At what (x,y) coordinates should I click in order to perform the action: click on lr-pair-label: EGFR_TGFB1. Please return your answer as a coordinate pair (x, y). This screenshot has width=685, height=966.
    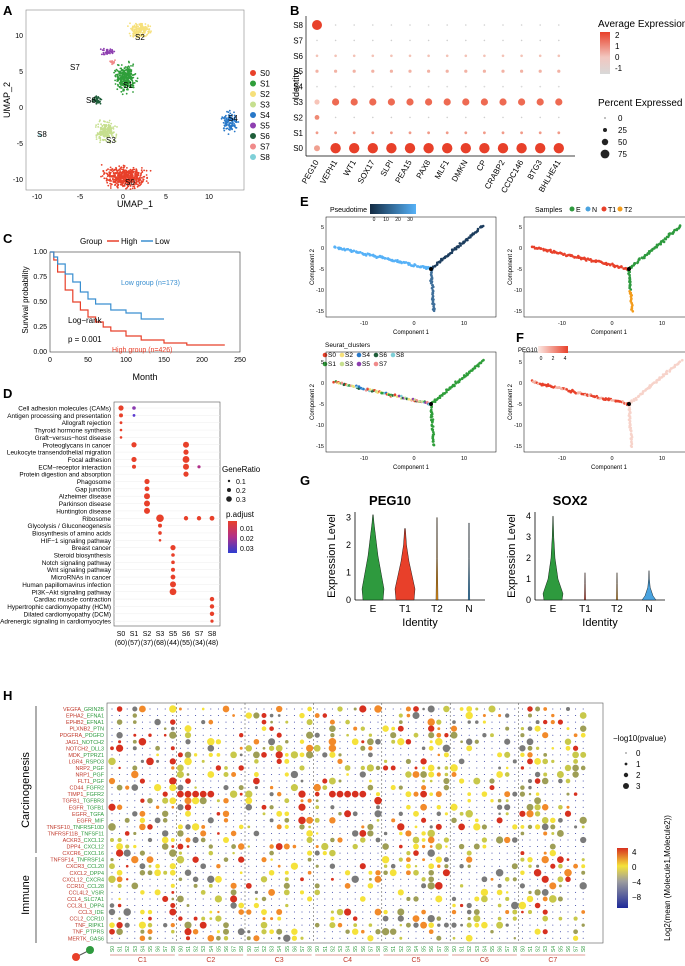
    Looking at the image, I should click on (86, 808).